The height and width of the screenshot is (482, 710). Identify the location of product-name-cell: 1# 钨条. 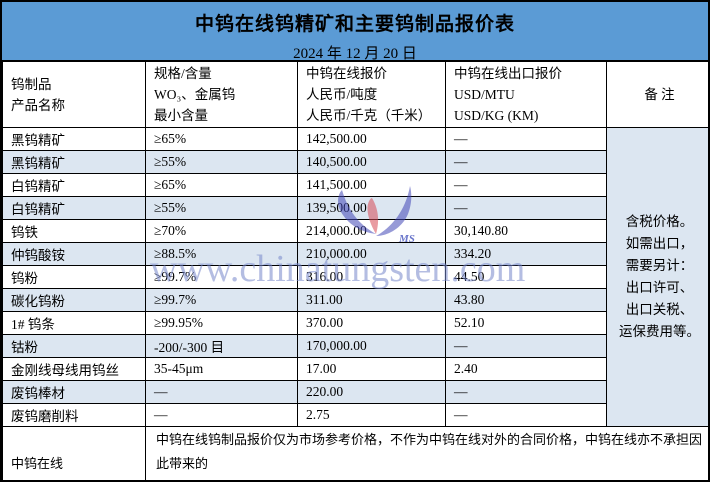
(74, 323).